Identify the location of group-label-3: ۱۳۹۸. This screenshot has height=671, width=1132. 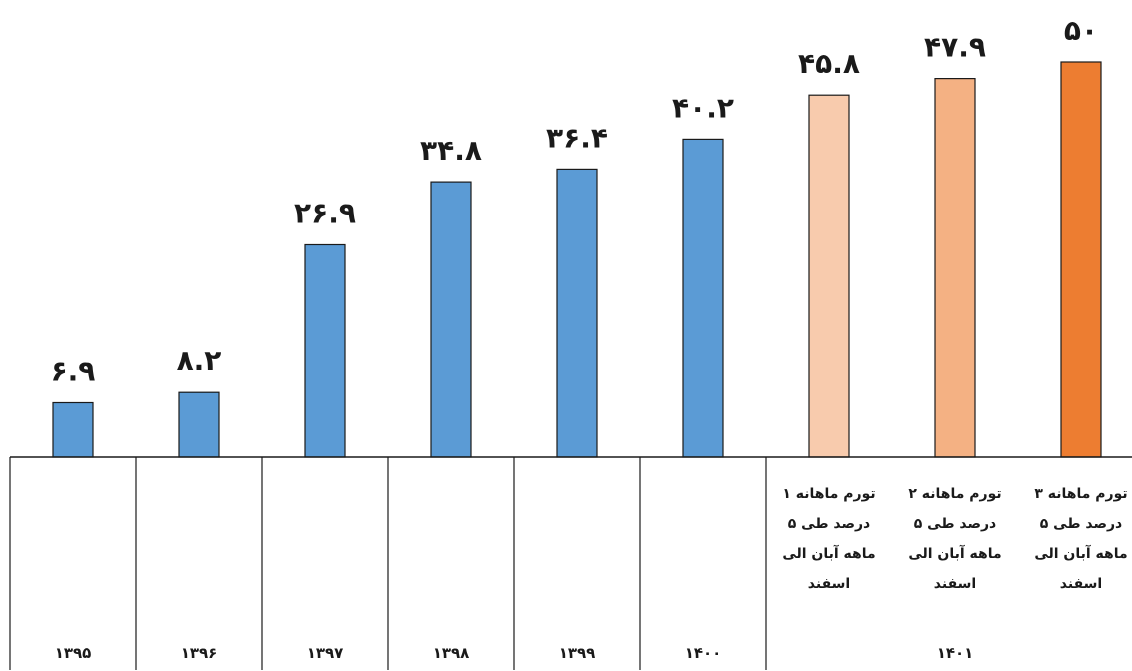
(451, 653).